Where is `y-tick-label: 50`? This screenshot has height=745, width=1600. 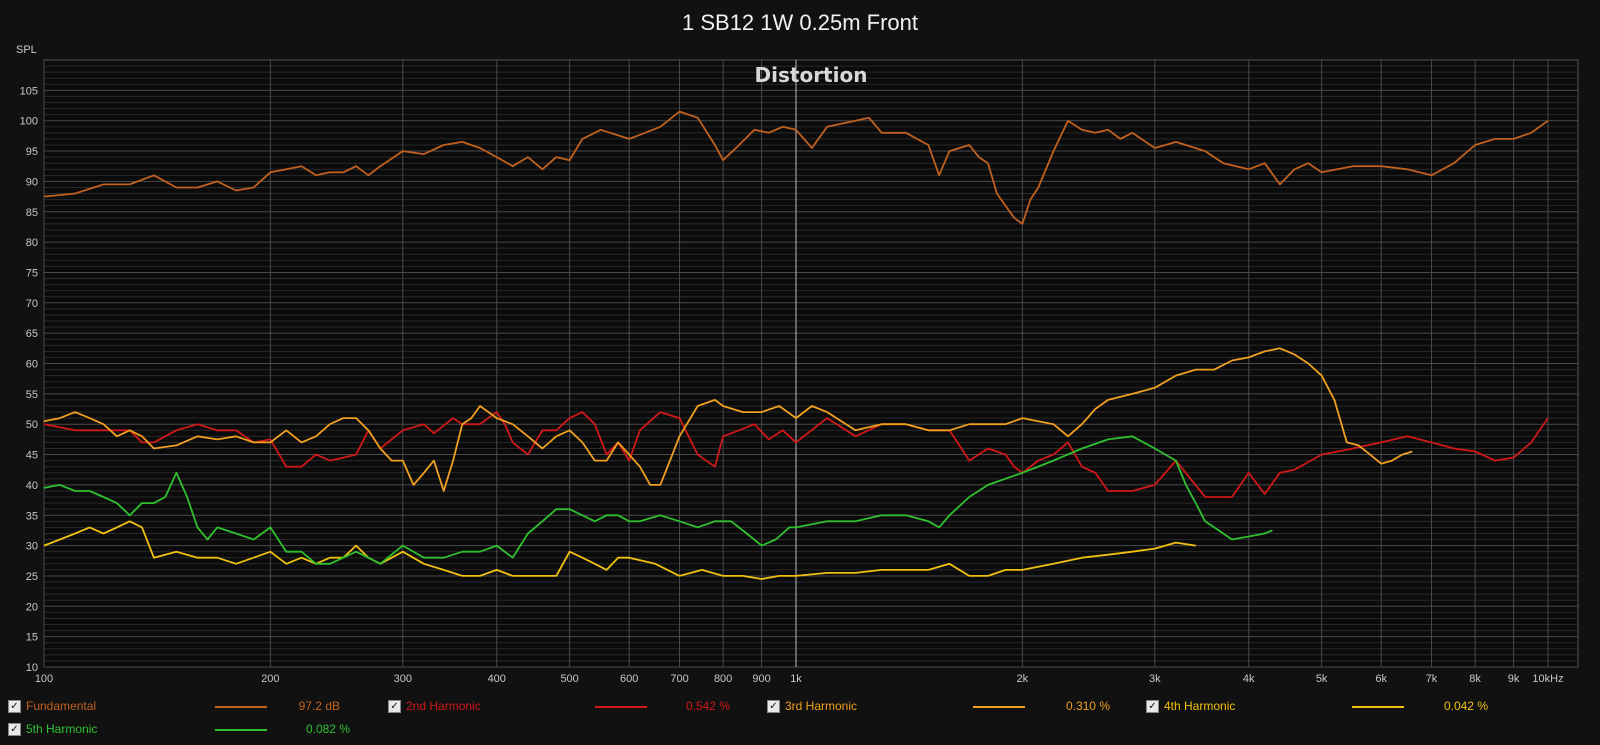 y-tick-label: 50 is located at coordinates (32, 425).